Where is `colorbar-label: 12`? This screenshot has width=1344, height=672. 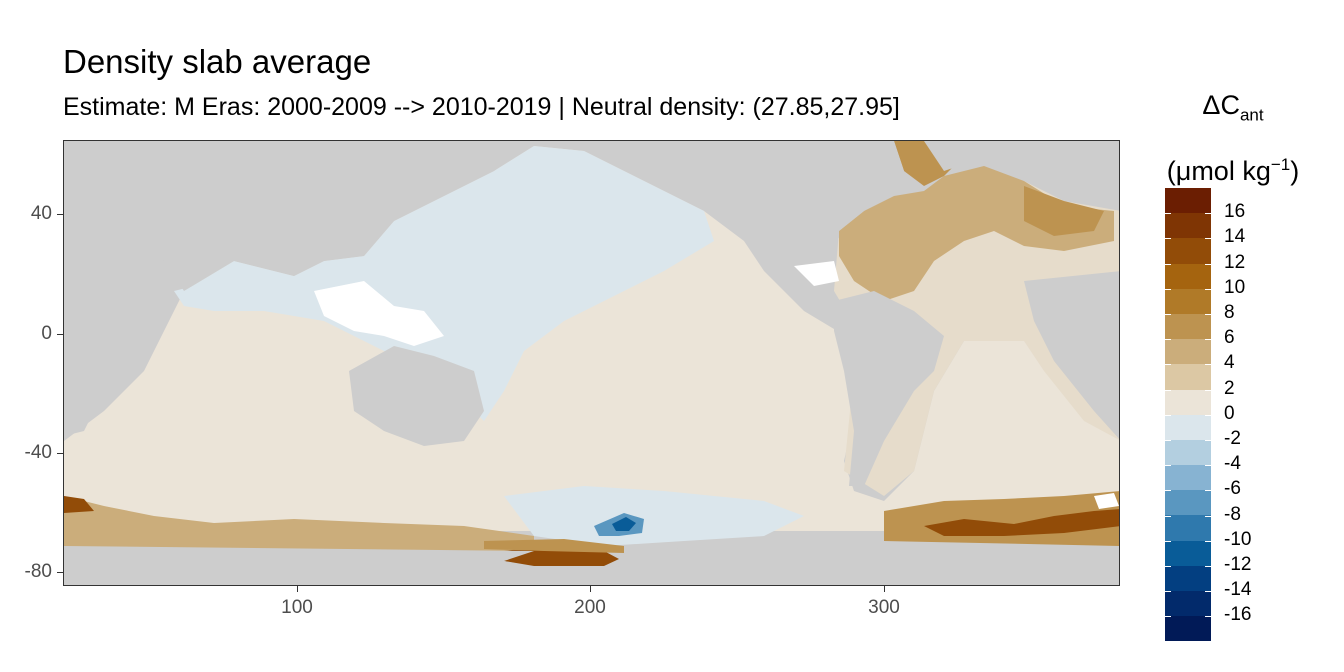
colorbar-label: 12 is located at coordinates (1235, 262).